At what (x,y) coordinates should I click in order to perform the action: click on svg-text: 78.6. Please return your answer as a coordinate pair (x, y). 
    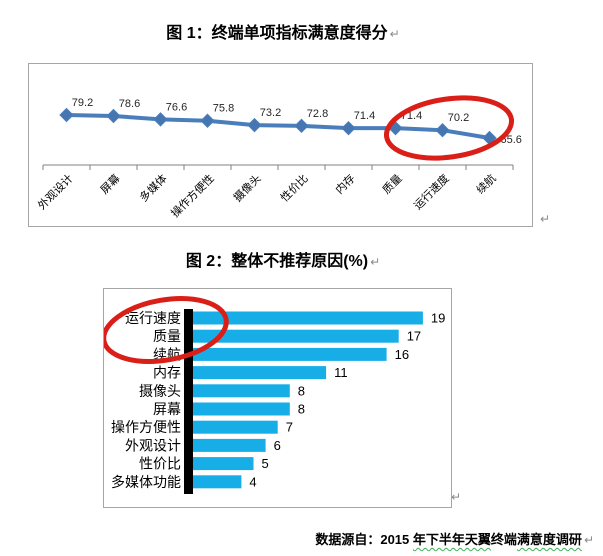
    Looking at the image, I should click on (129, 104).